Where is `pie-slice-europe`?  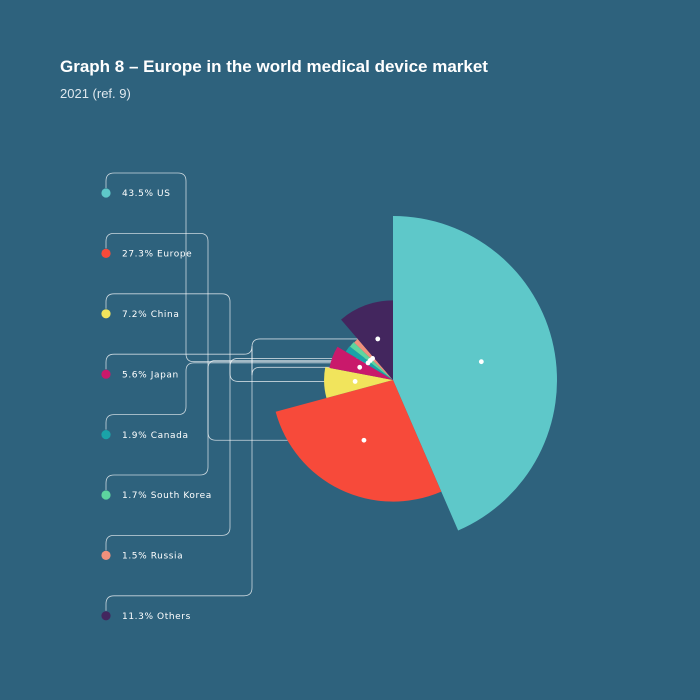 pie-slice-europe is located at coordinates (358, 441).